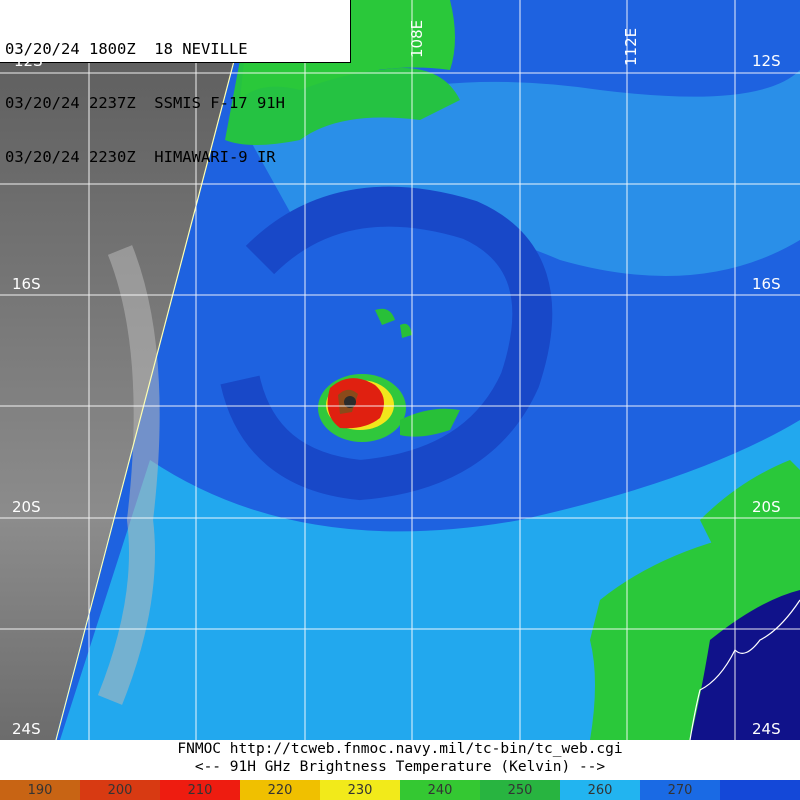 The width and height of the screenshot is (800, 800). I want to click on colorbar-segment: 270, so click(680, 790).